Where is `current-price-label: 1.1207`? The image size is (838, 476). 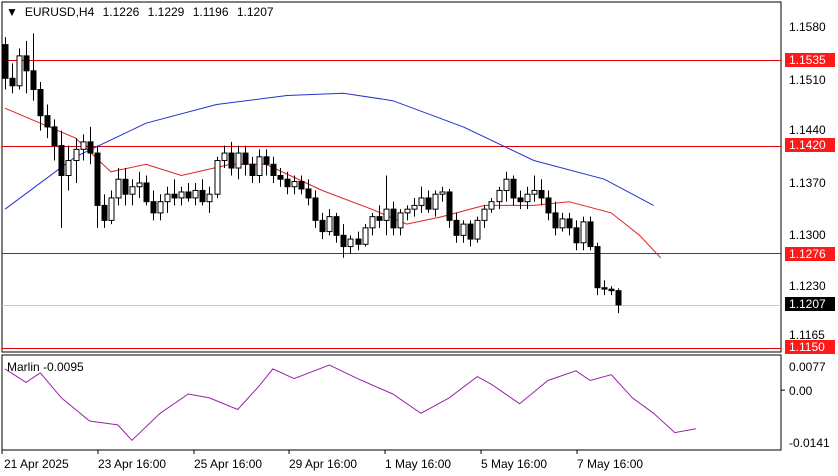 current-price-label: 1.1207 is located at coordinates (810, 304).